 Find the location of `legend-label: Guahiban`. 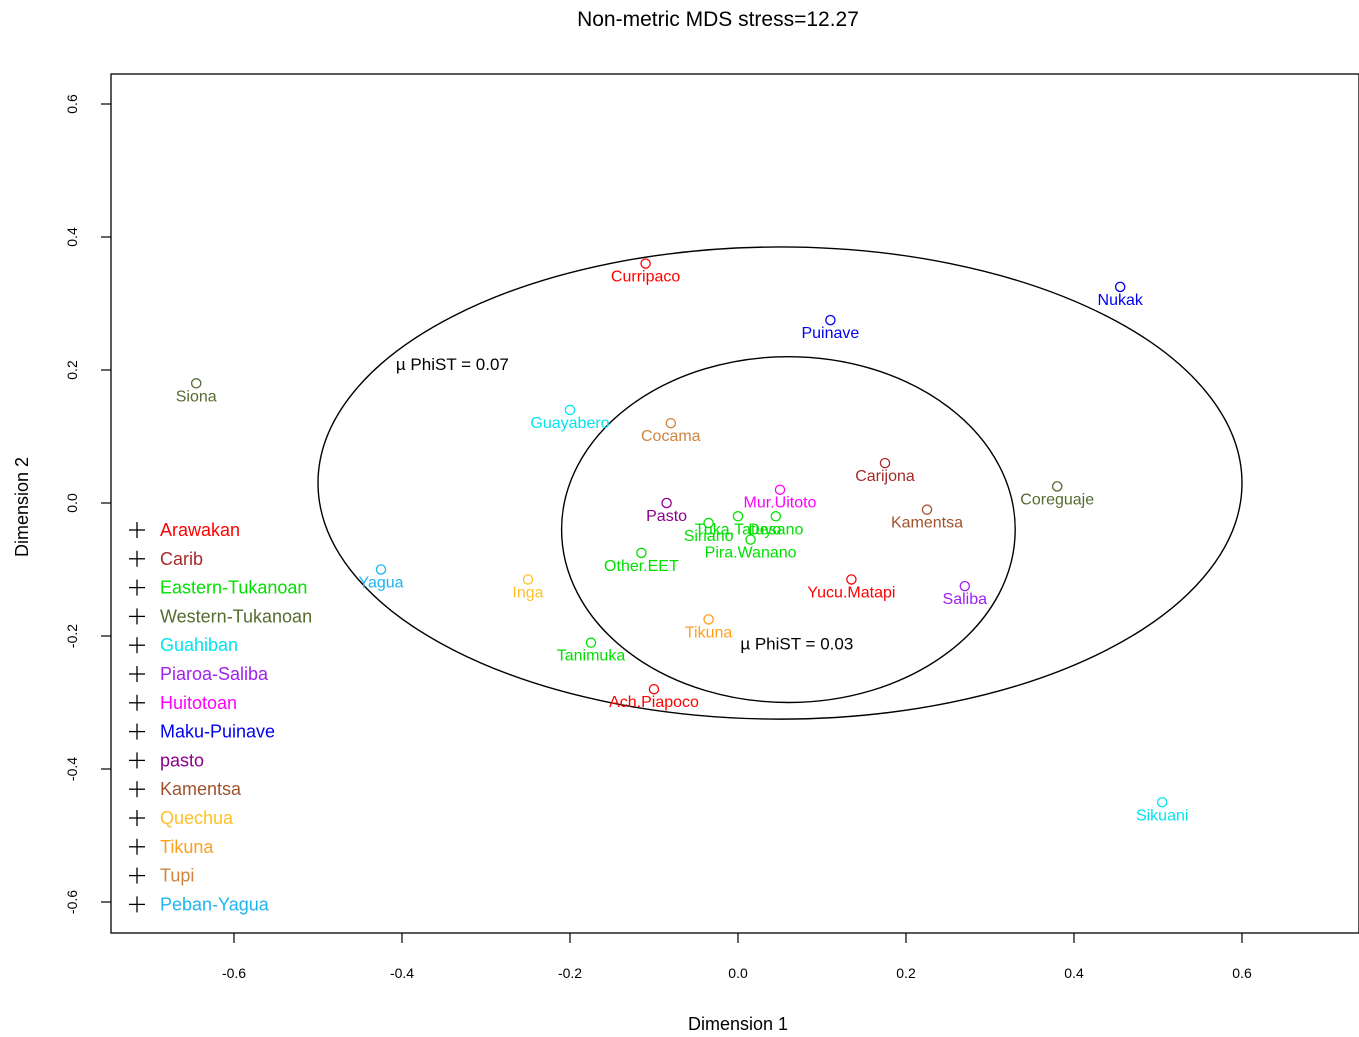

legend-label: Guahiban is located at coordinates (199, 645).